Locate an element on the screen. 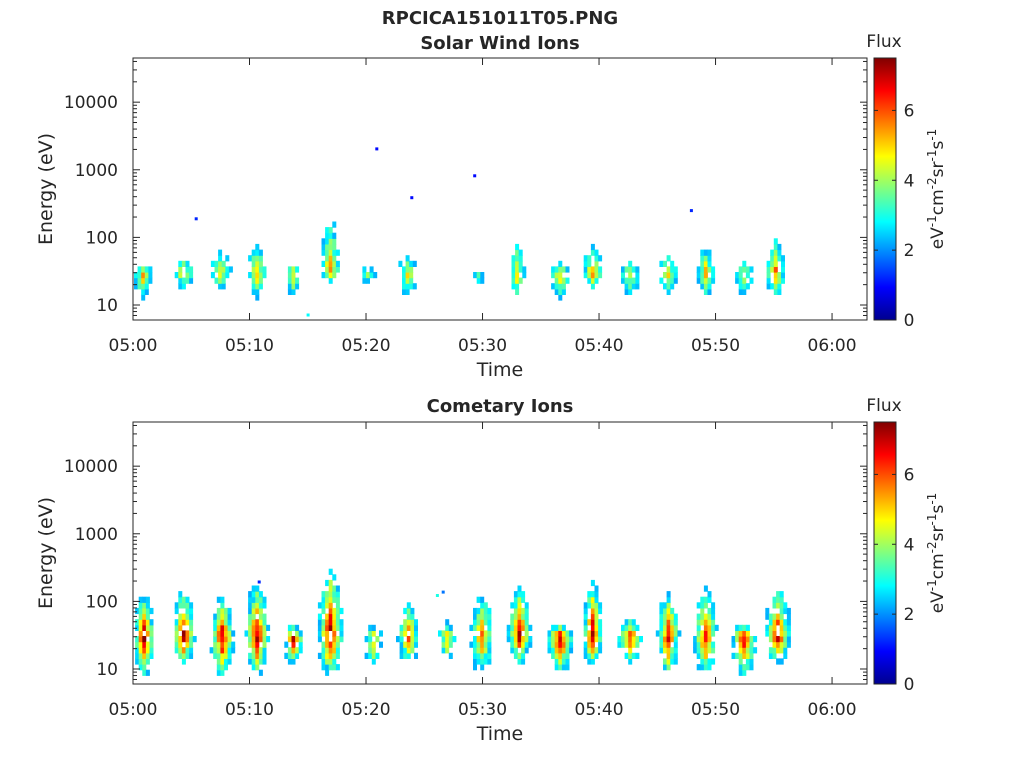 The height and width of the screenshot is (768, 1024). x-tick-label: 05:30 is located at coordinates (482, 346).